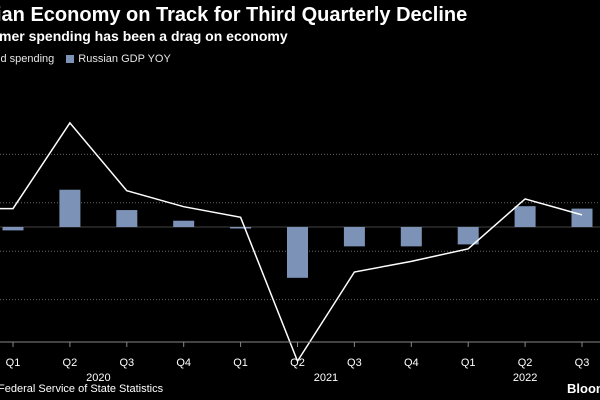 The width and height of the screenshot is (600, 400). Describe the element at coordinates (583, 388) in the screenshot. I see `bloomberg-logo: Bloom` at that location.